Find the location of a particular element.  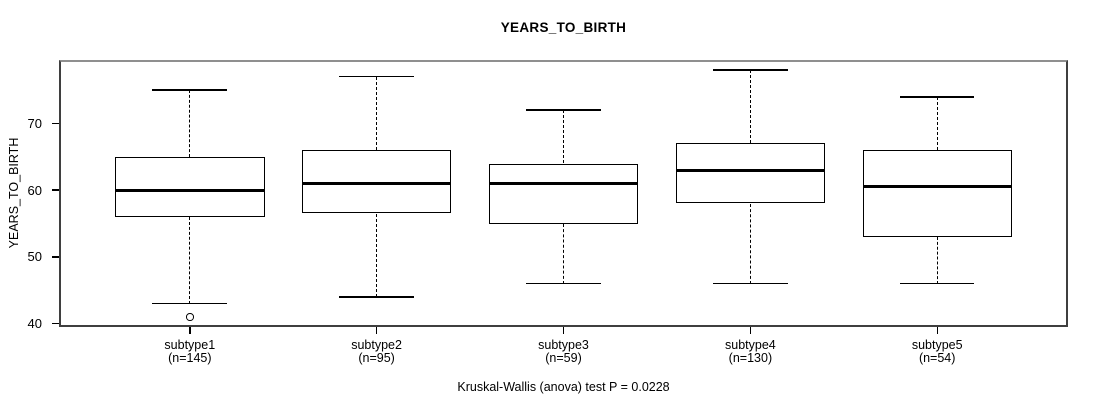

x-tick-label: subtype1 (n=145) is located at coordinates (190, 352).